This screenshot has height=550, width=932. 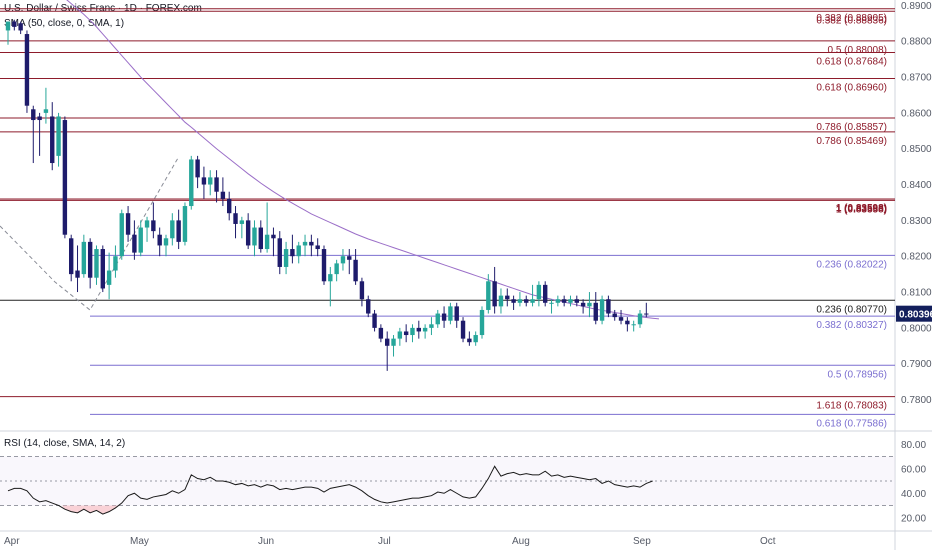 What do you see at coordinates (913, 494) in the screenshot?
I see `rsi-tick-label: 40.00` at bounding box center [913, 494].